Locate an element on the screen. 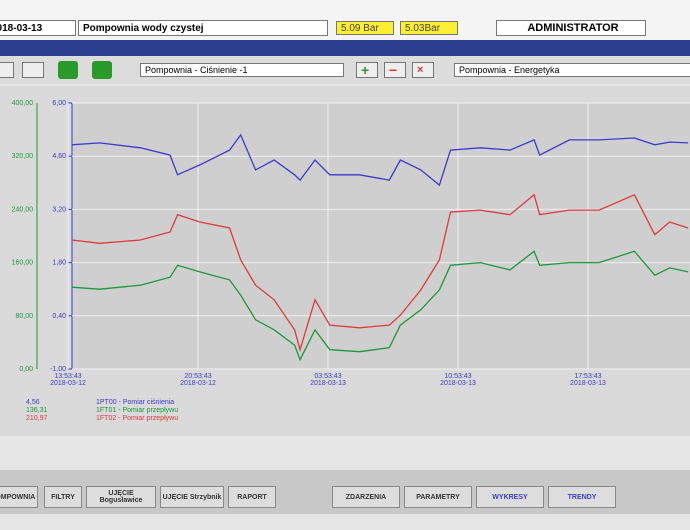 The height and width of the screenshot is (530, 690). y2-tick-label: 3,20 is located at coordinates (59, 209).